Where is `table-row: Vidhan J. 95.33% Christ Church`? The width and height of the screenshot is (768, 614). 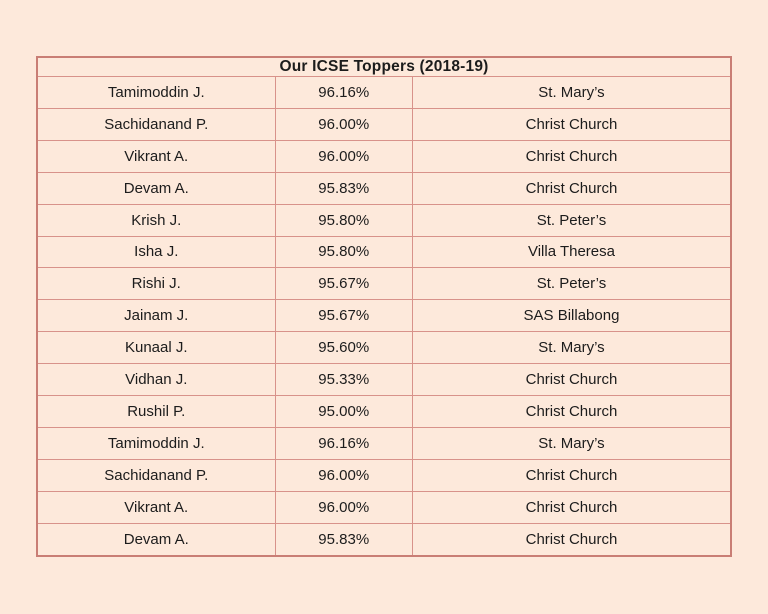 table-row: Vidhan J. 95.33% Christ Church is located at coordinates (384, 380).